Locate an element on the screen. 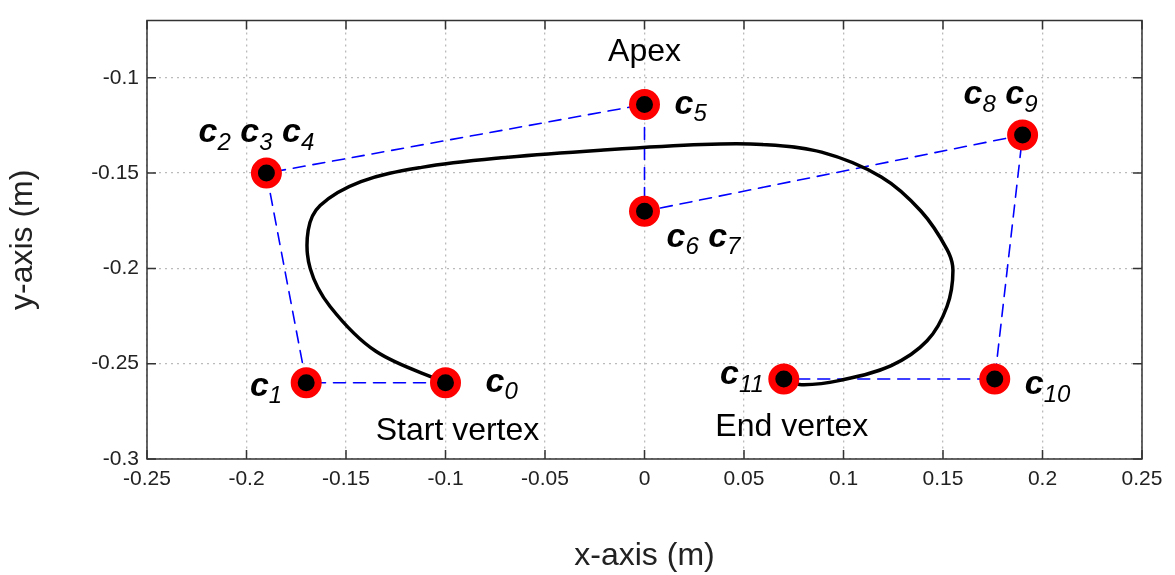 This screenshot has width=1175, height=575. annotation: Start vertex is located at coordinates (457, 428).